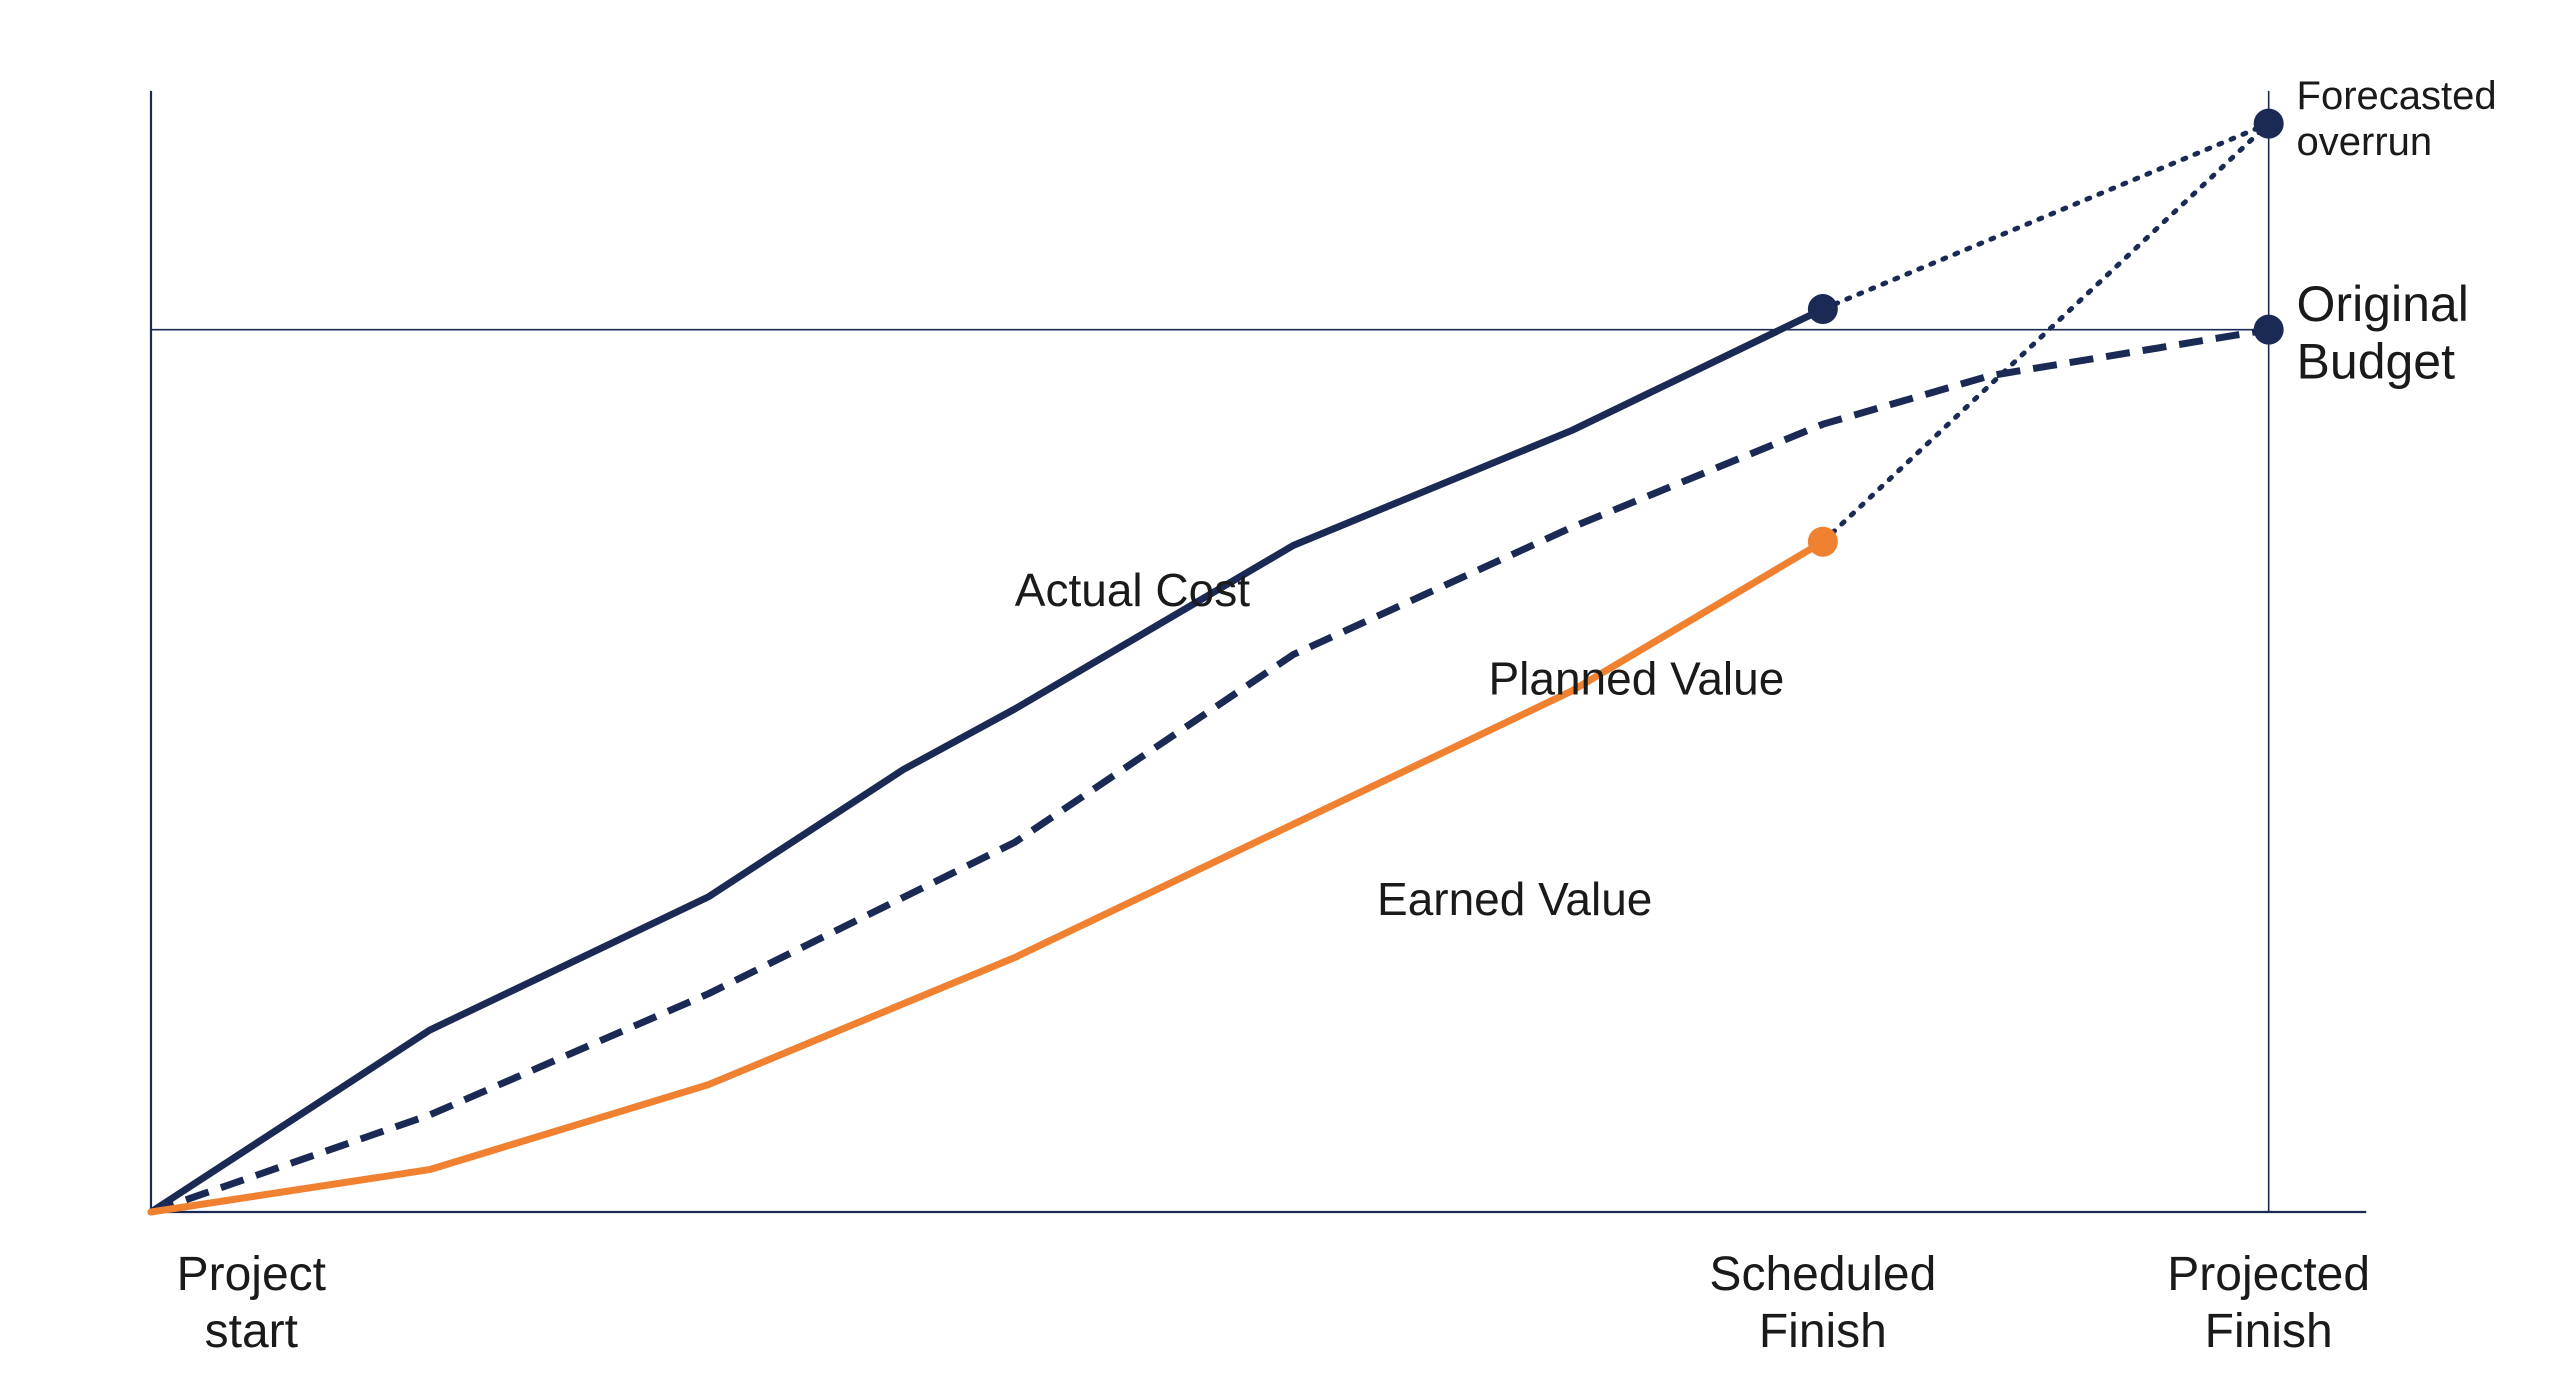 The height and width of the screenshot is (1396, 2560). I want to click on actual-cost-end-marker, so click(1822, 309).